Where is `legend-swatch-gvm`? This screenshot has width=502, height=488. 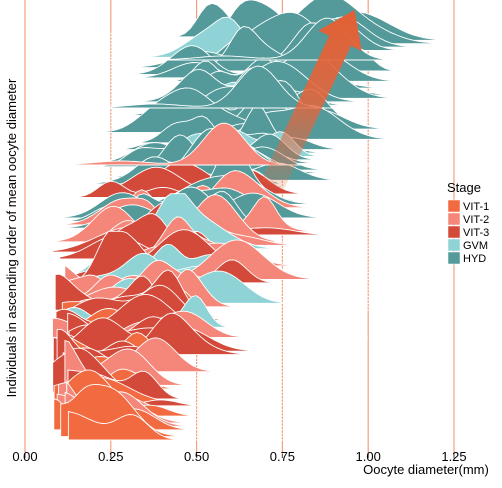
legend-swatch-gvm is located at coordinates (454, 245).